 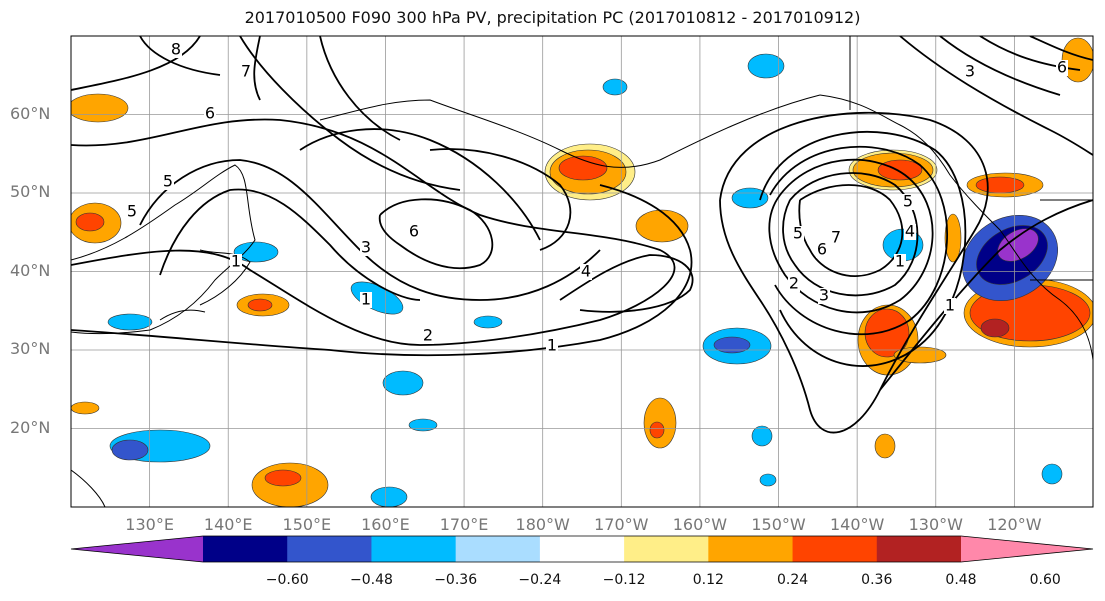 What do you see at coordinates (877, 580) in the screenshot?
I see `colorbar-tick-label: 0.36` at bounding box center [877, 580].